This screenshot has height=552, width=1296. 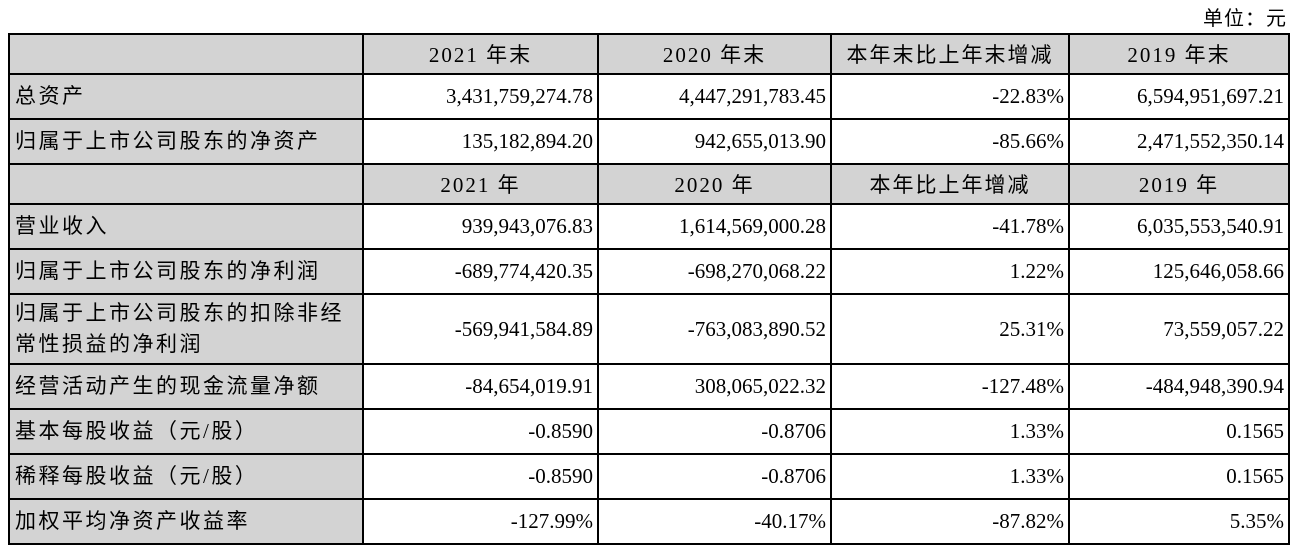 I want to click on cell-value: -87.82%, so click(x=950, y=521).